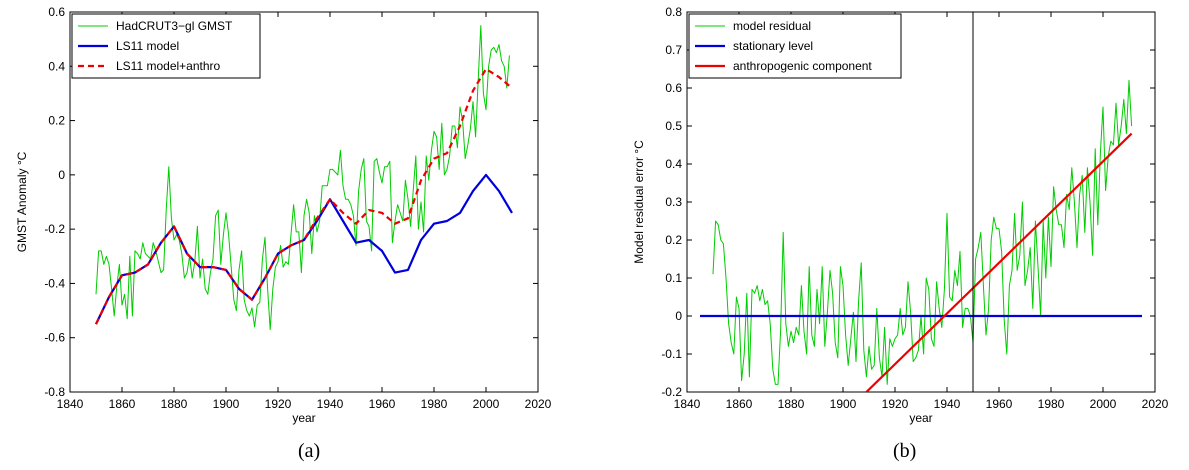 This screenshot has height=470, width=1189. I want to click on y-axis-label: Model residual error °C, so click(639, 202).